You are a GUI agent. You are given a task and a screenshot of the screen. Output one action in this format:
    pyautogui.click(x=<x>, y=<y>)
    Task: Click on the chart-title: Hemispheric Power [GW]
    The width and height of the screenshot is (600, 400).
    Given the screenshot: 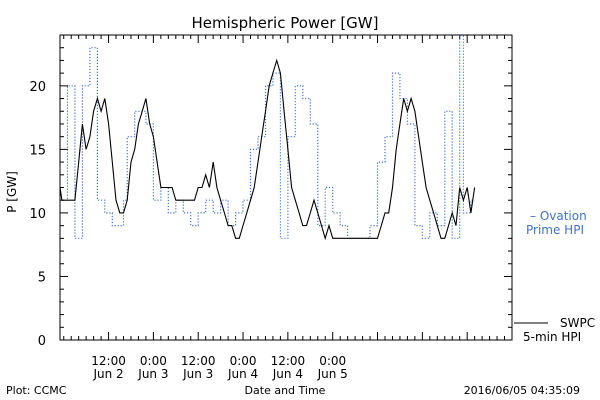 What is the action you would take?
    pyautogui.click(x=285, y=23)
    